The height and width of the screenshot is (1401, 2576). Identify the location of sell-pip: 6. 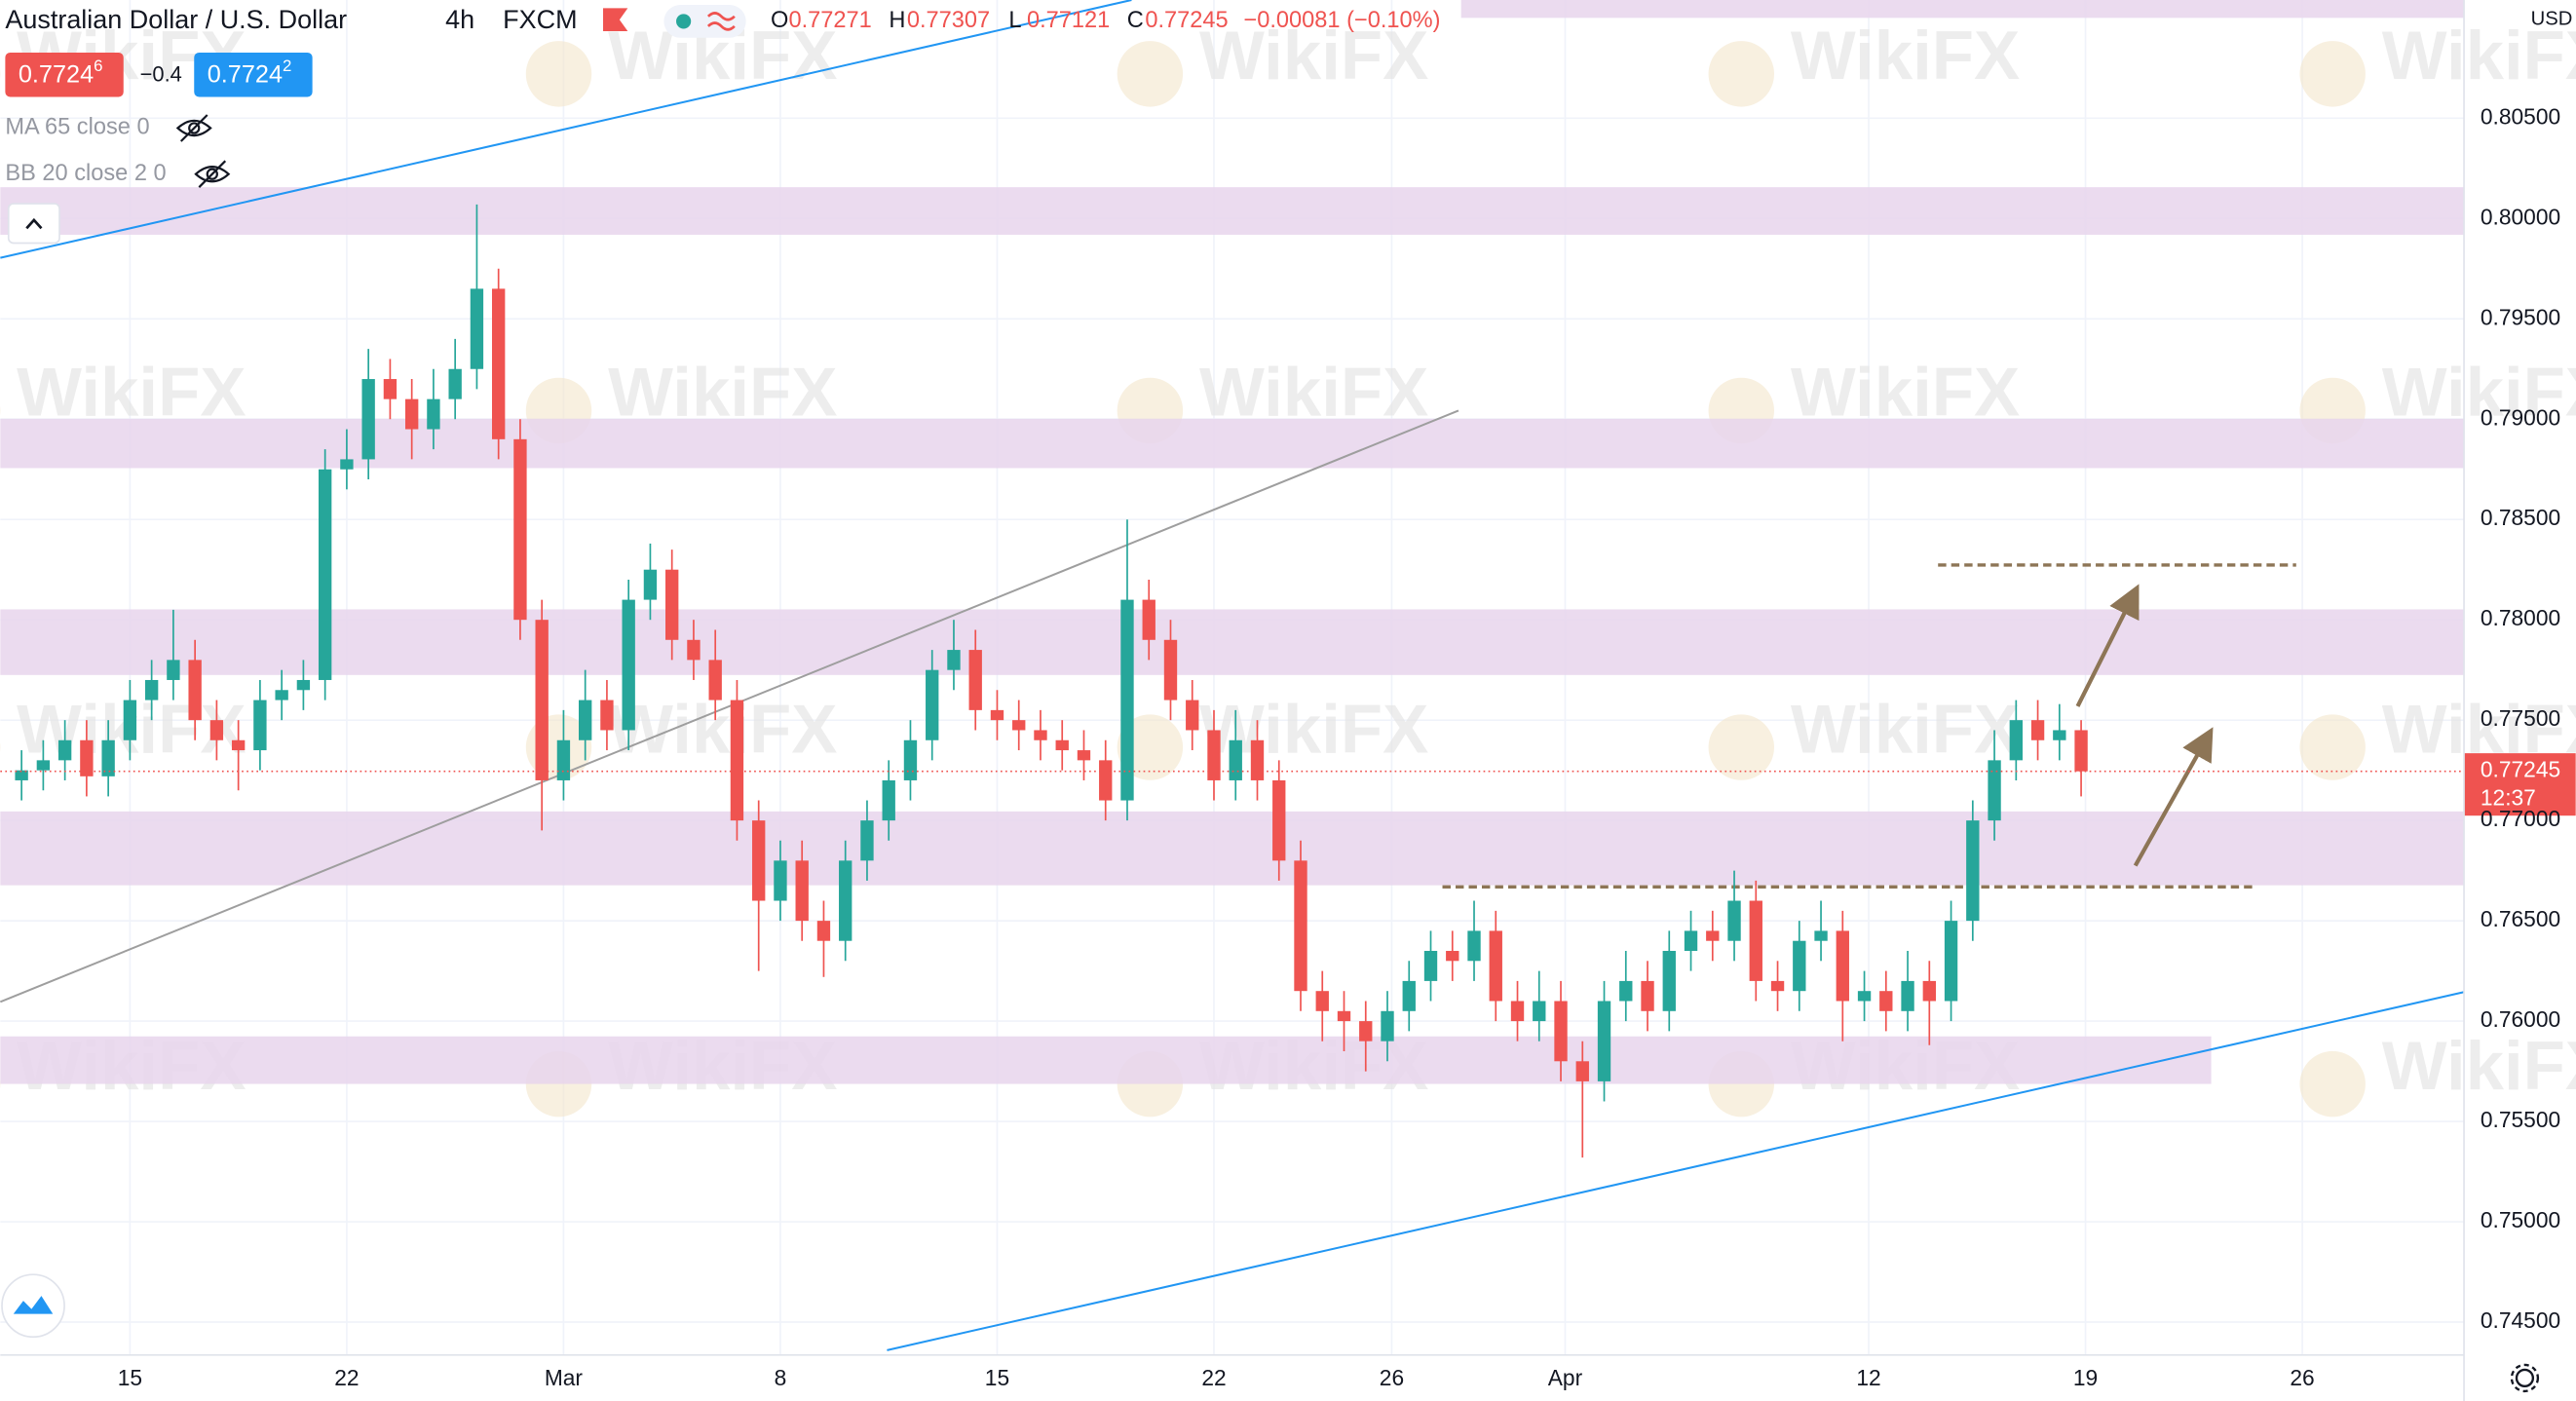
(98, 66).